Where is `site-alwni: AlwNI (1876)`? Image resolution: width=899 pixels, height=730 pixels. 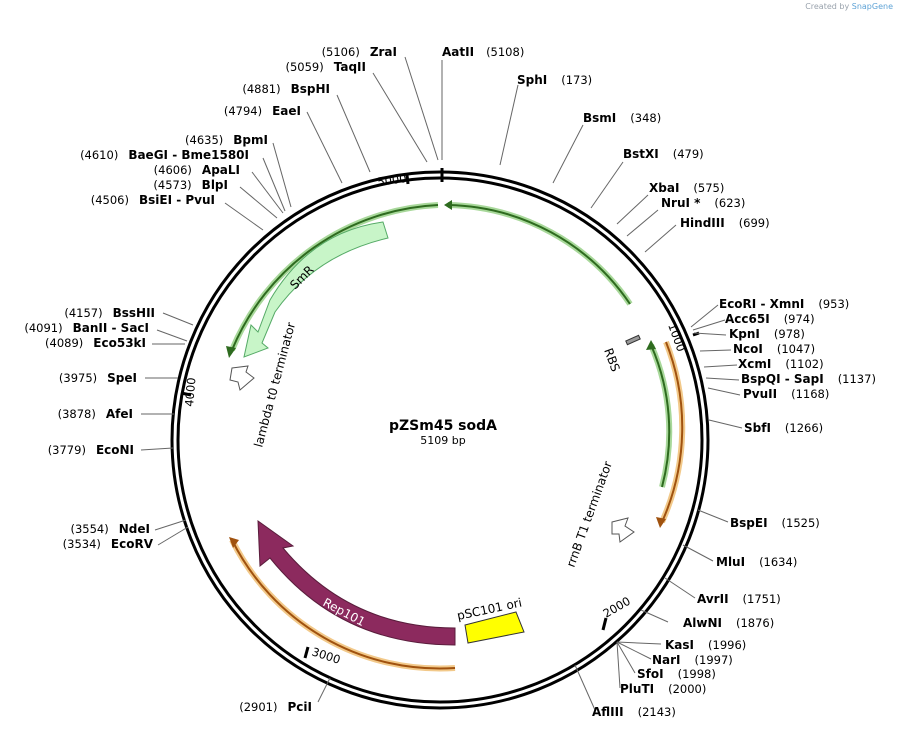
site-alwni: AlwNI (1876) is located at coordinates (728, 623).